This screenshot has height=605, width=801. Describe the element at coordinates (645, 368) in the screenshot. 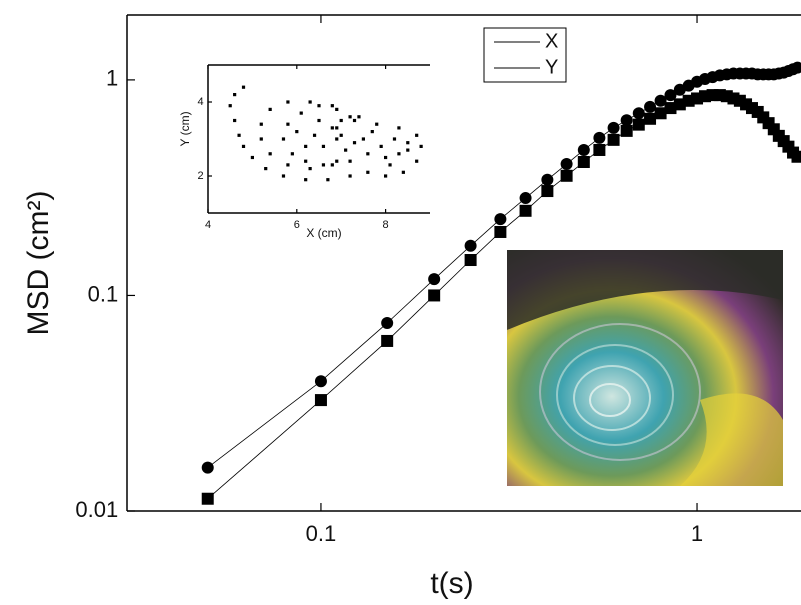

I see `photo` at that location.